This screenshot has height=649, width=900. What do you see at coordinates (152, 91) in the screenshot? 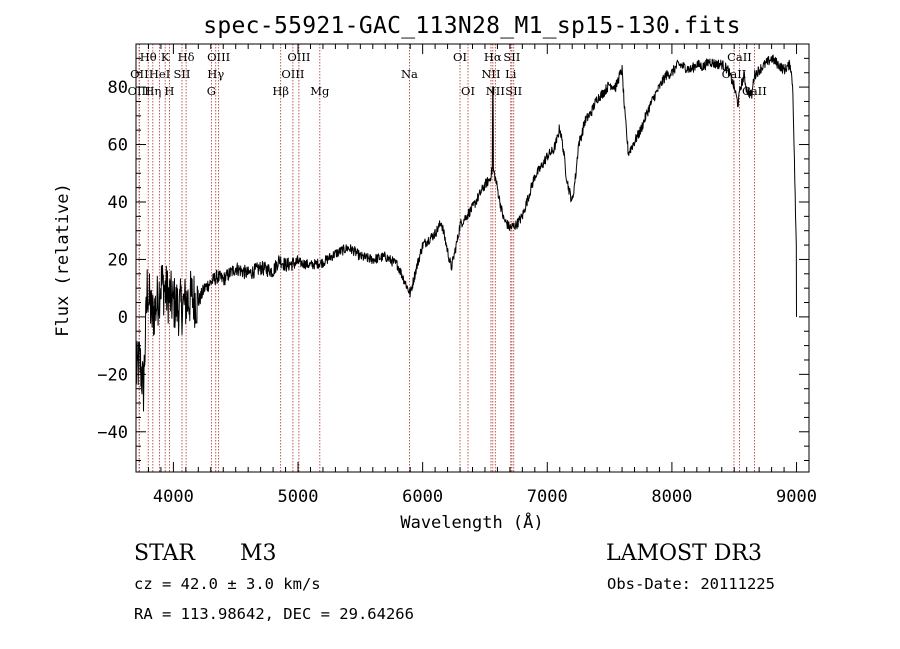
I see `line-label-3: Hη` at bounding box center [152, 91].